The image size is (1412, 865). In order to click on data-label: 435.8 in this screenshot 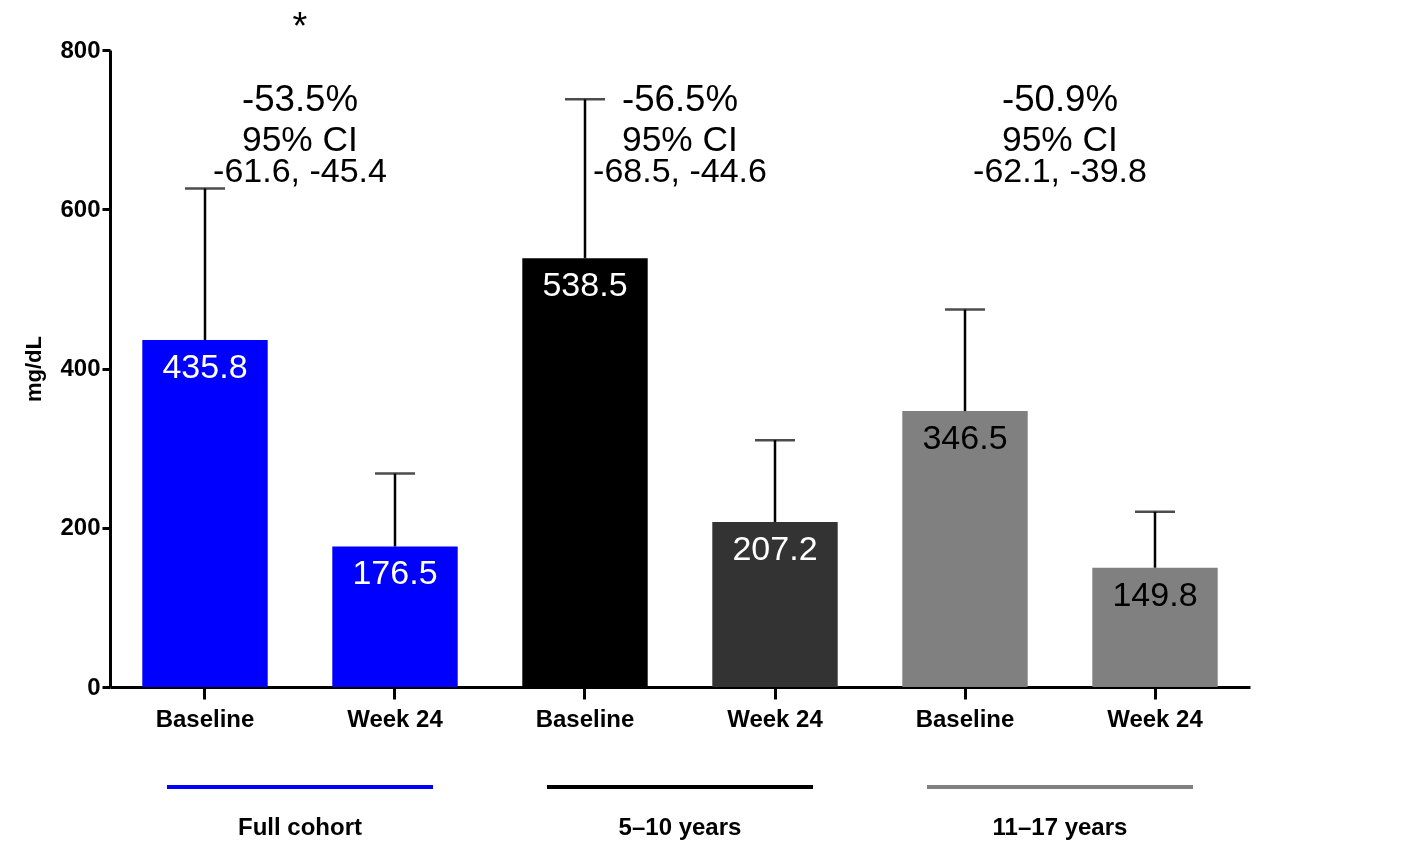, I will do `click(205, 365)`.